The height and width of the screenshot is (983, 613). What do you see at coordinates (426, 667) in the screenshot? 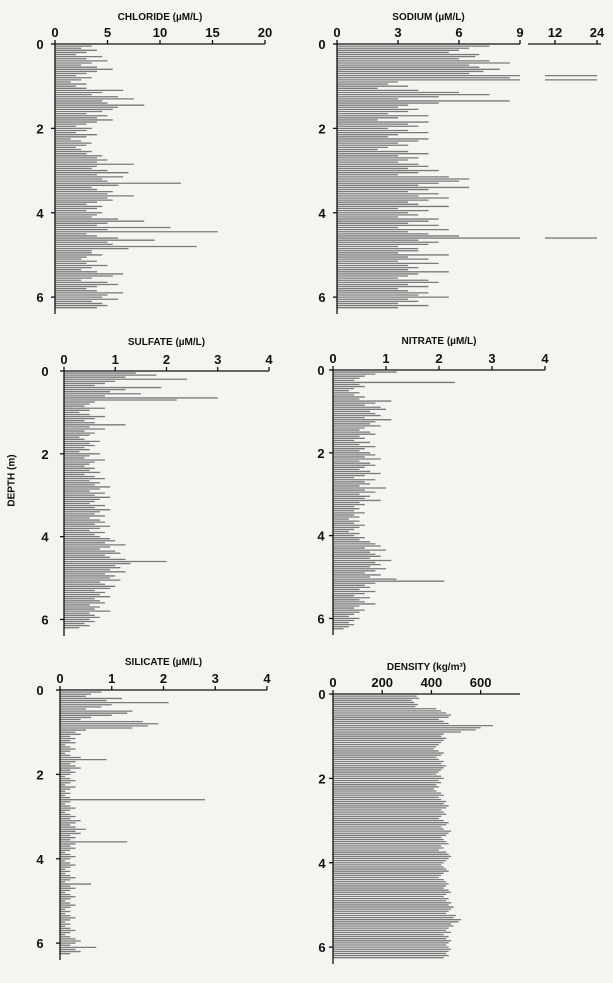
I see `density-panel-title: DENSITY (kg/m³)` at bounding box center [426, 667].